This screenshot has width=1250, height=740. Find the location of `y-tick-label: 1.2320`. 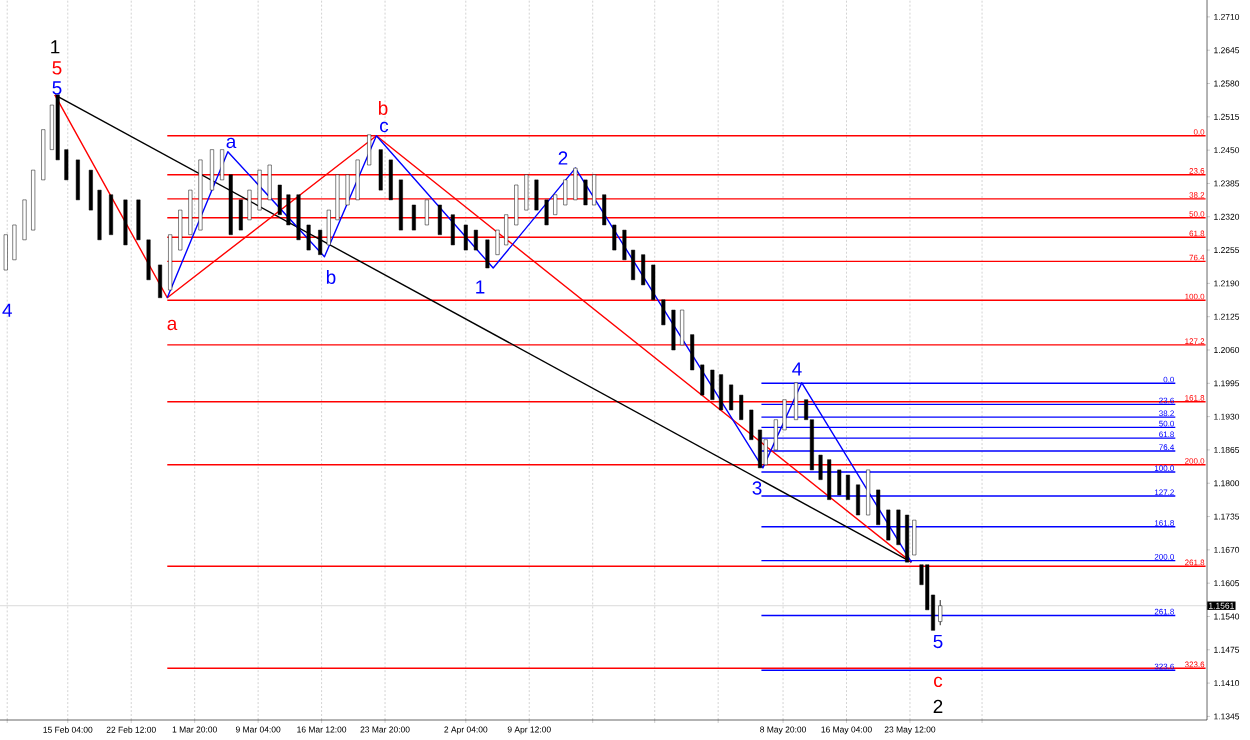

y-tick-label: 1.2320 is located at coordinates (1227, 216).